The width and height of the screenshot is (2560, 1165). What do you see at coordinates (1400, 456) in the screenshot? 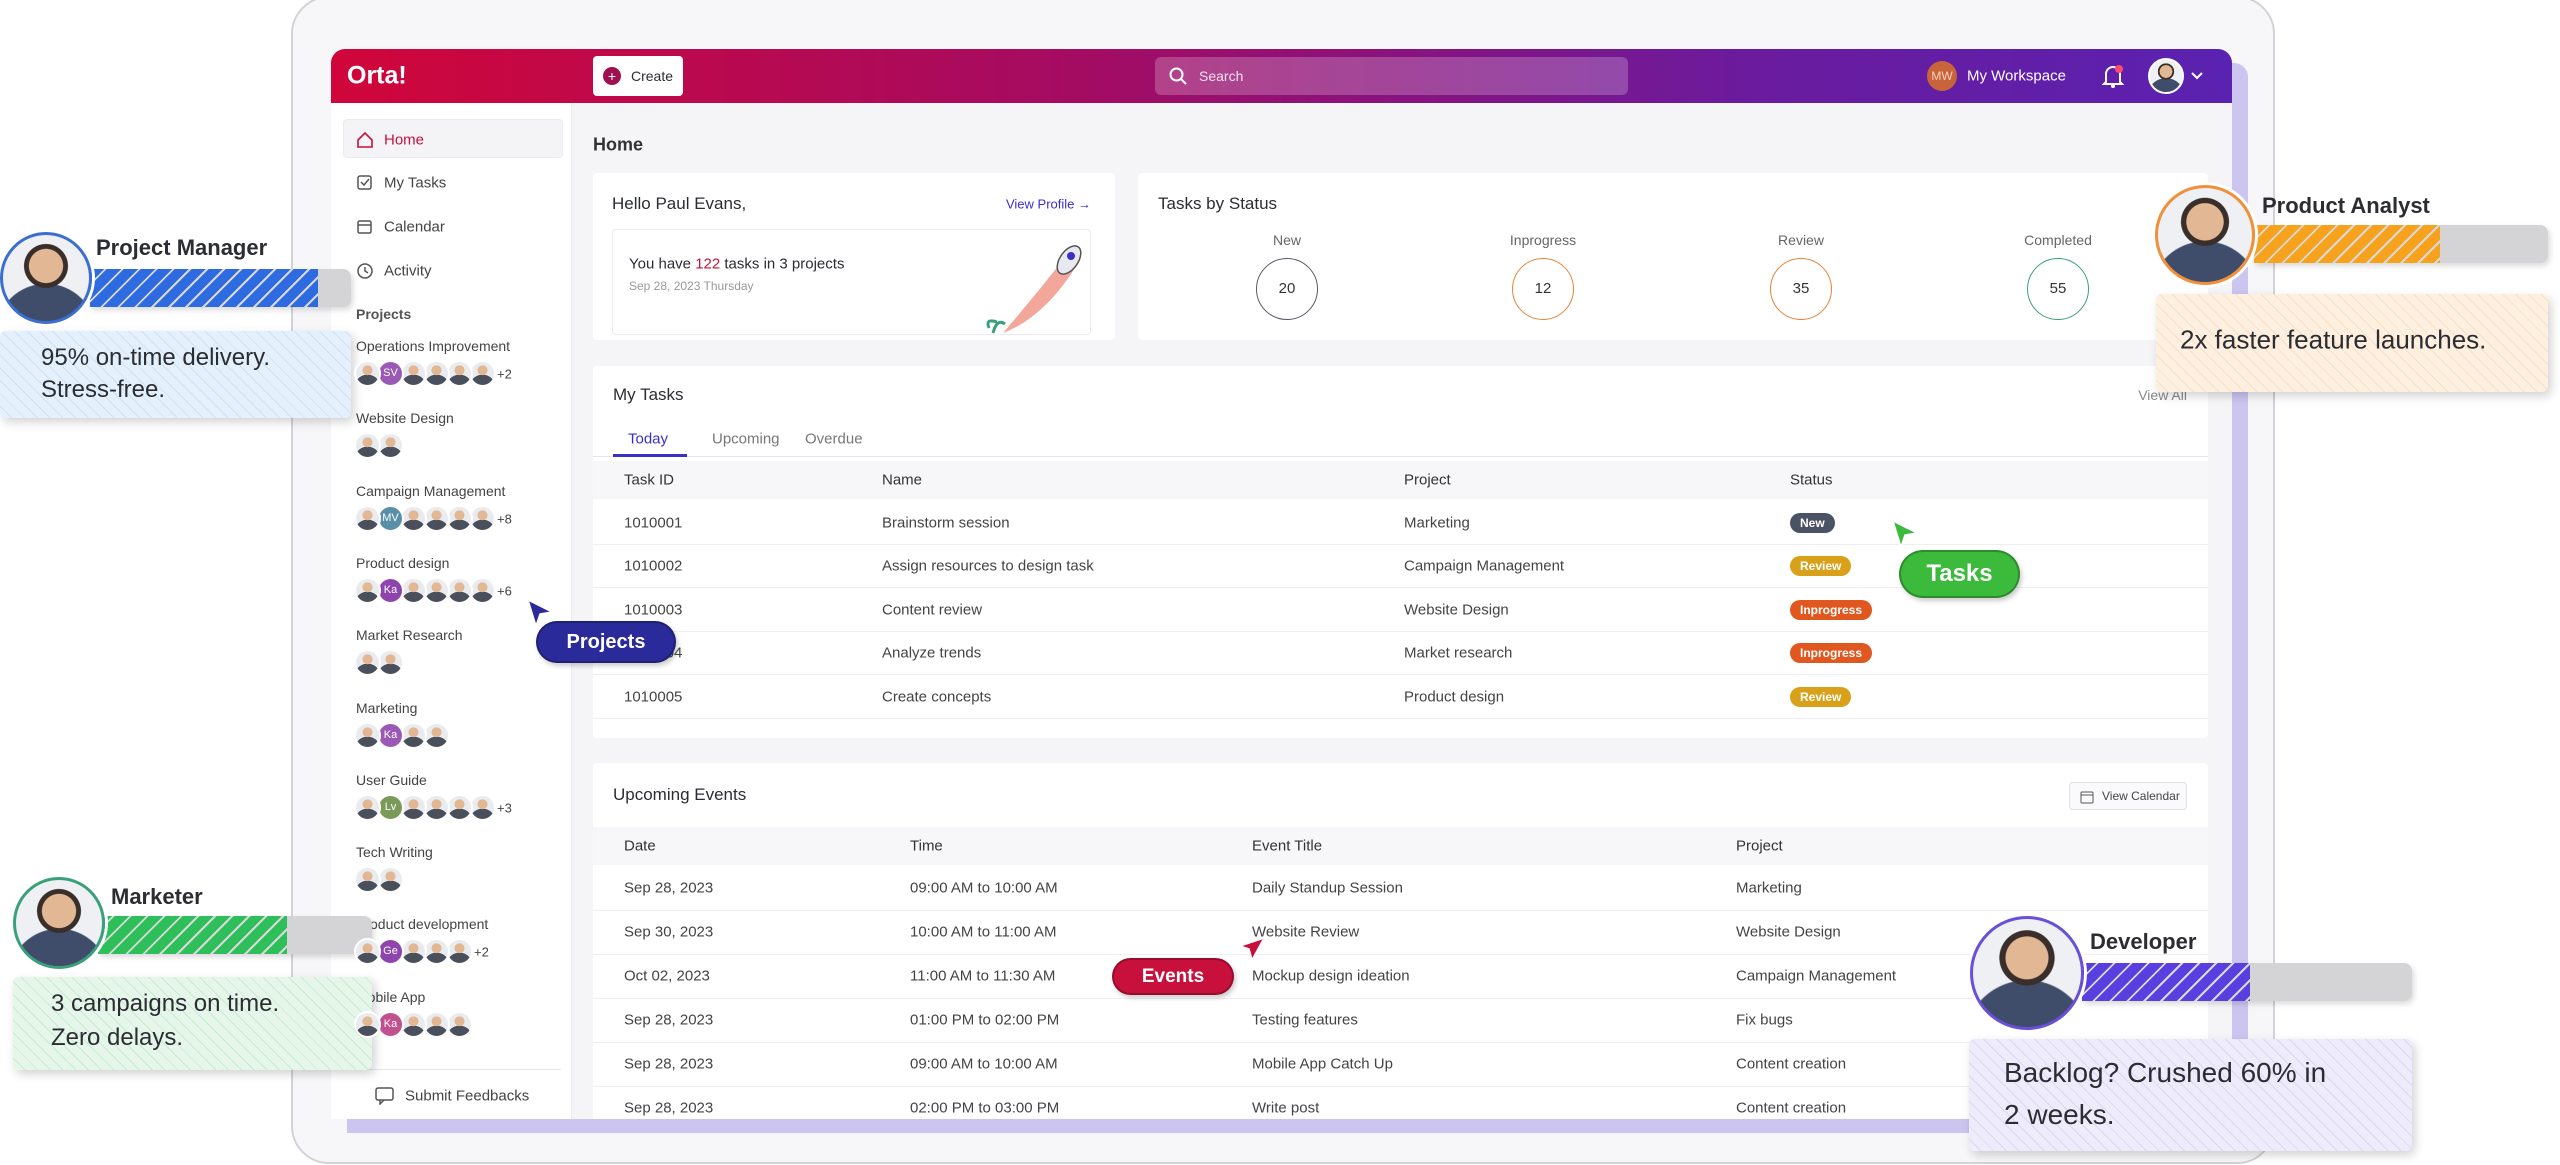
I see `tab-separator` at bounding box center [1400, 456].